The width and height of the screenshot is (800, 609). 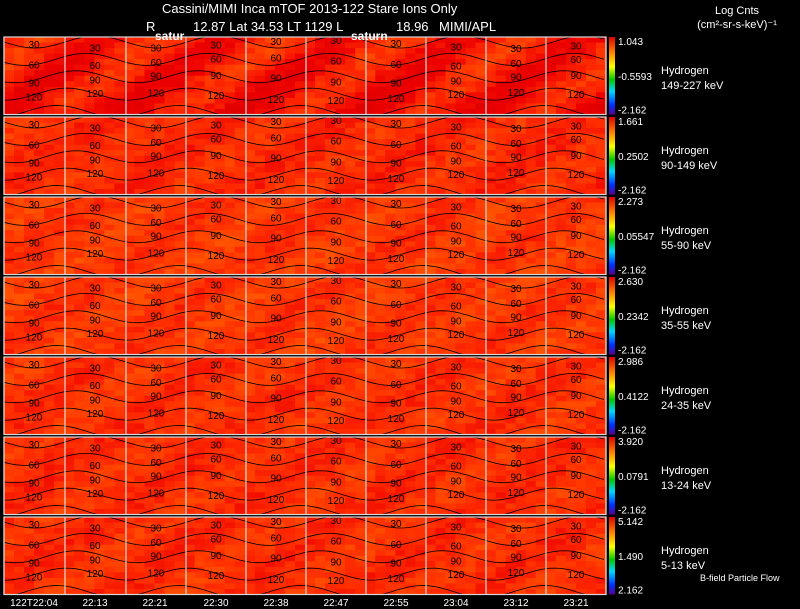 I want to click on contour-label: 90, so click(x=156, y=77).